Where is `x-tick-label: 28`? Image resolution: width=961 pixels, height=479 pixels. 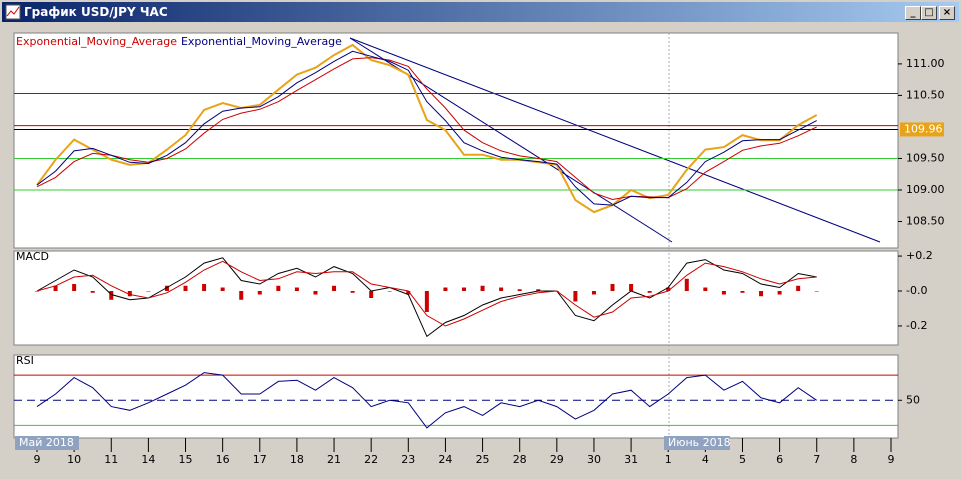
x-tick-label: 28 is located at coordinates (520, 459).